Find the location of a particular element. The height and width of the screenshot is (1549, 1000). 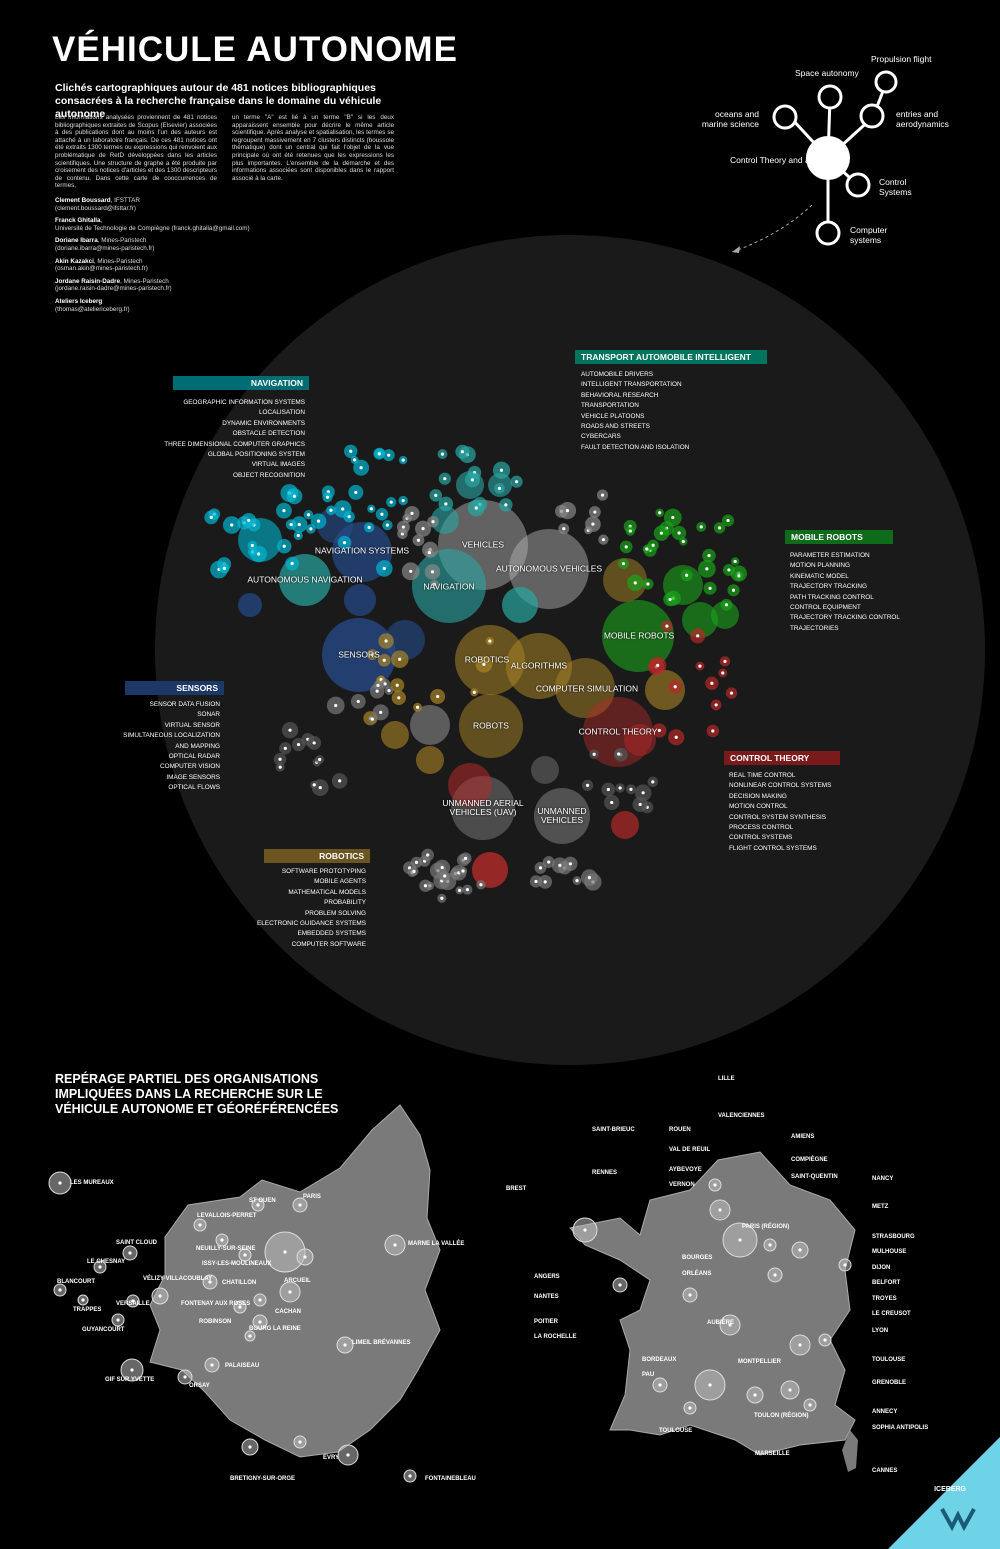

compass-node is located at coordinates (785, 117).